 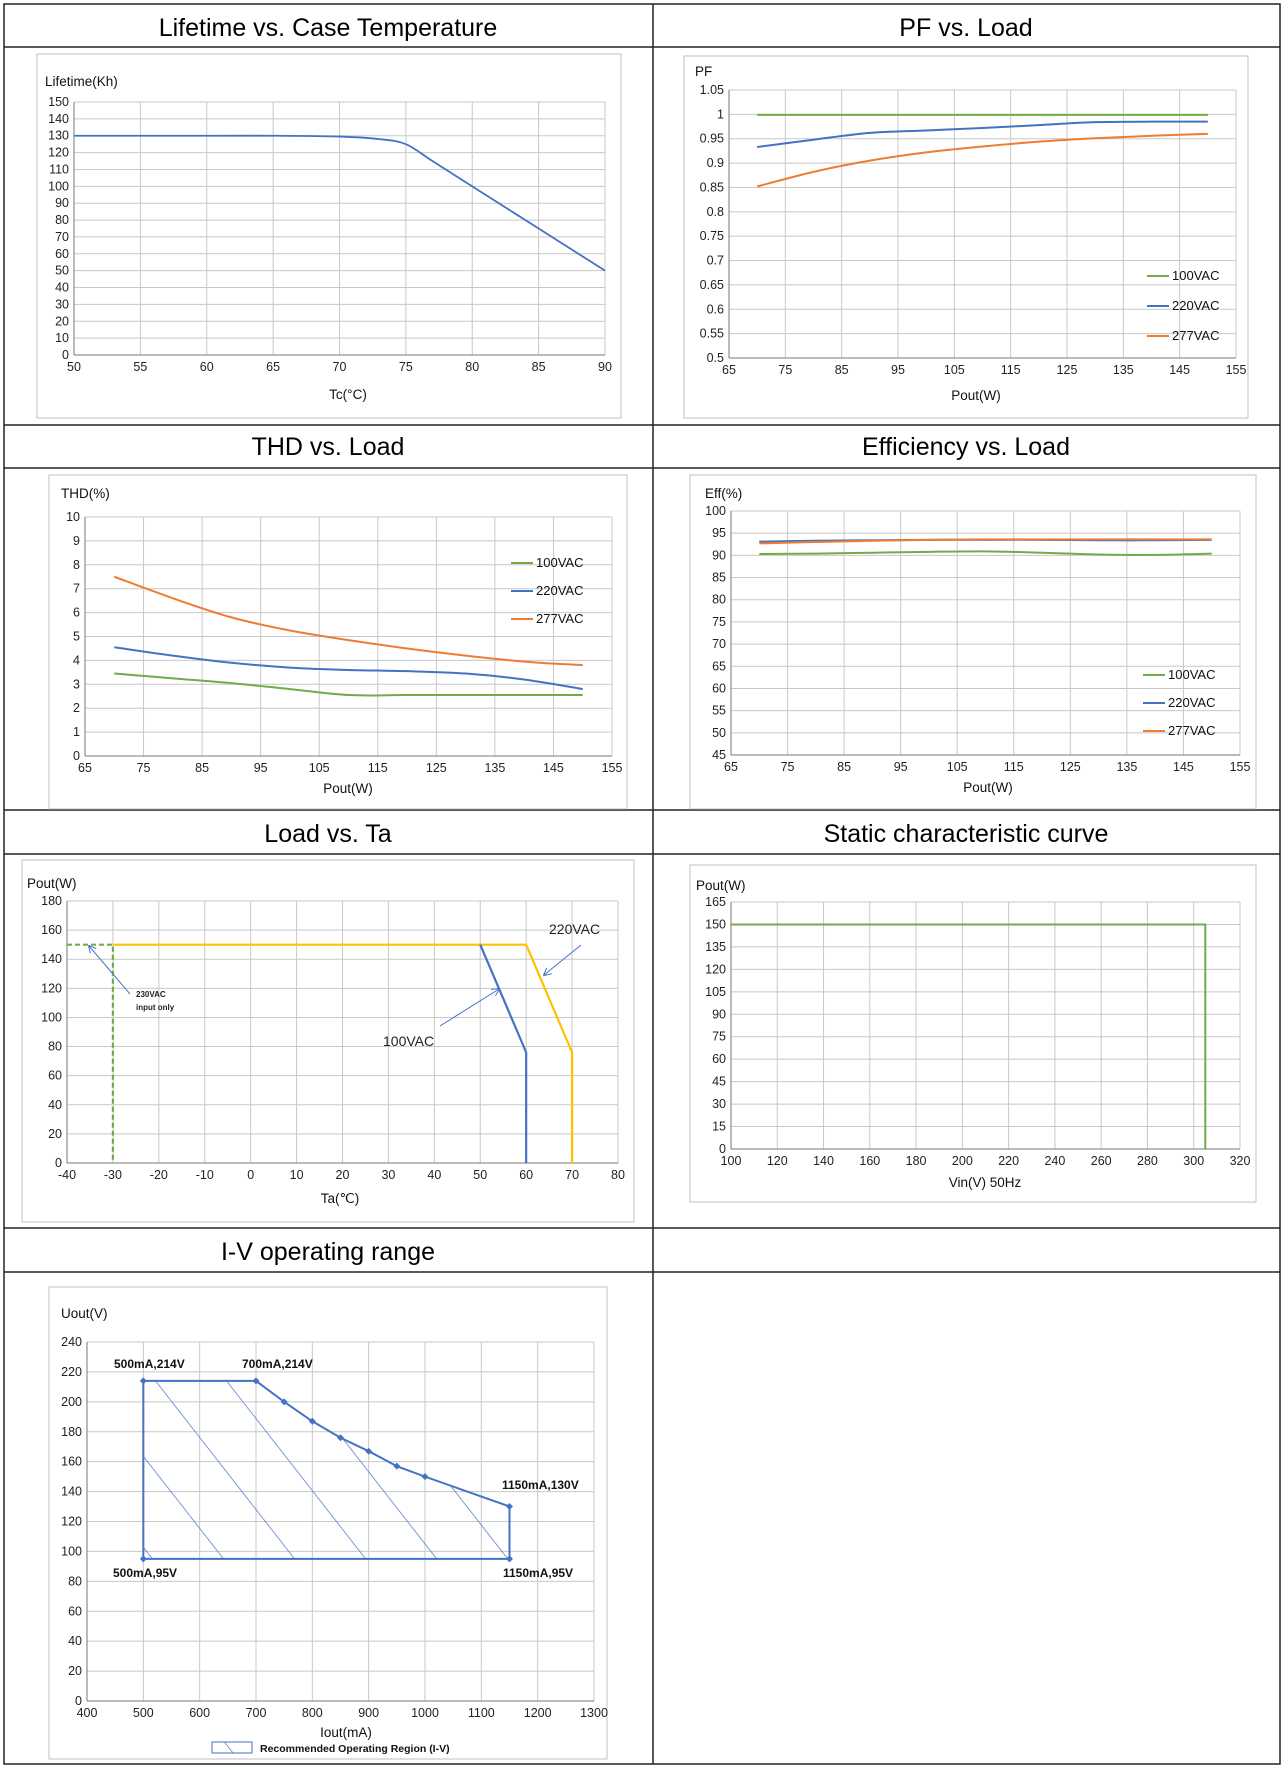 I want to click on x-tick-label: 50, so click(x=74, y=367).